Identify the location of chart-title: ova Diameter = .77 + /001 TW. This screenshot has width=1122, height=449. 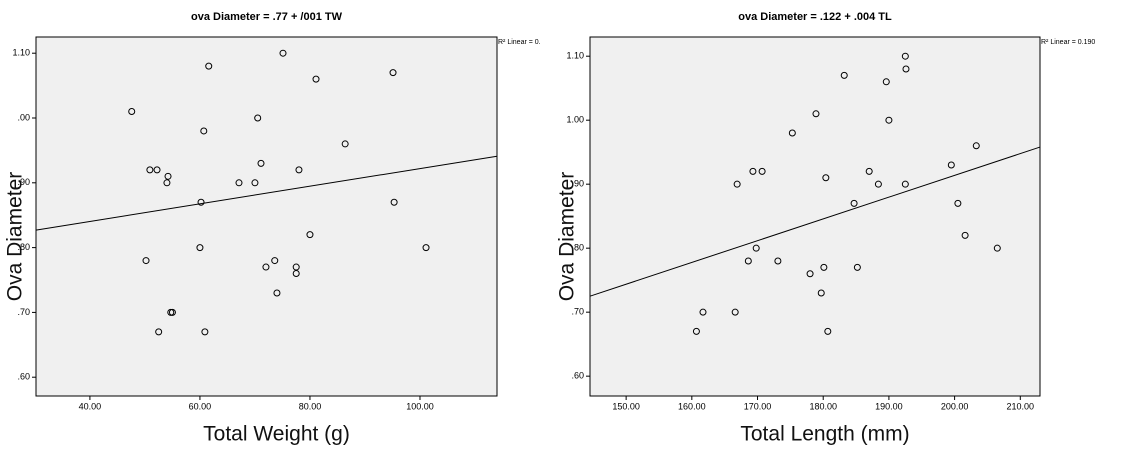
(267, 17).